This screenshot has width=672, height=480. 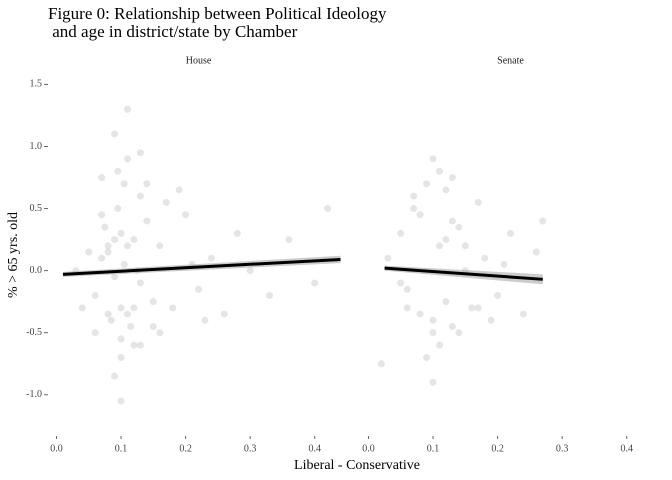 I want to click on y-axis-title: % > 65 yrs. old, so click(x=13, y=255).